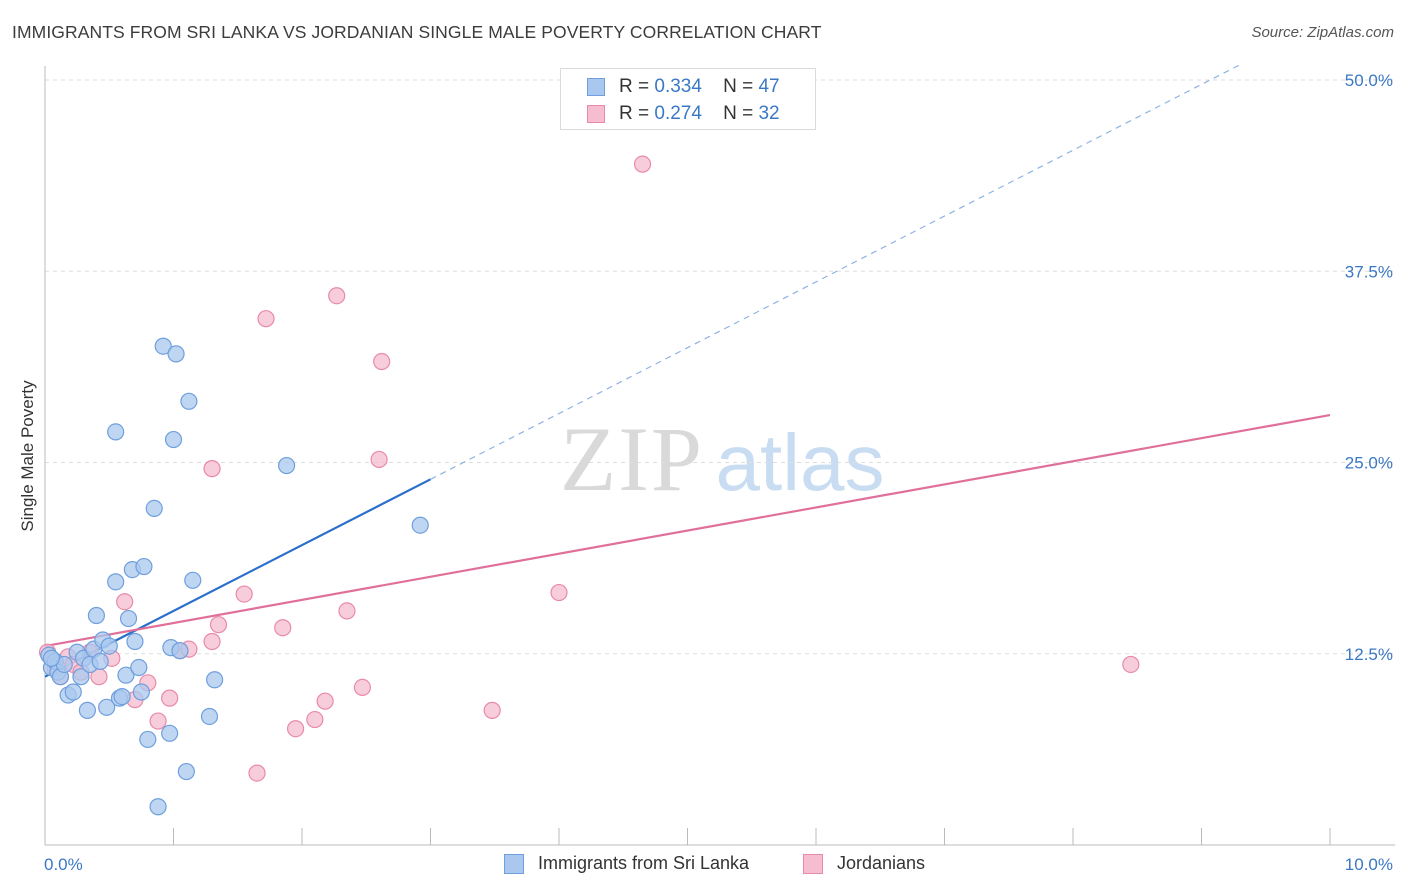 The width and height of the screenshot is (1406, 892). I want to click on legend-label-jordanians: Jordanians, so click(881, 863).